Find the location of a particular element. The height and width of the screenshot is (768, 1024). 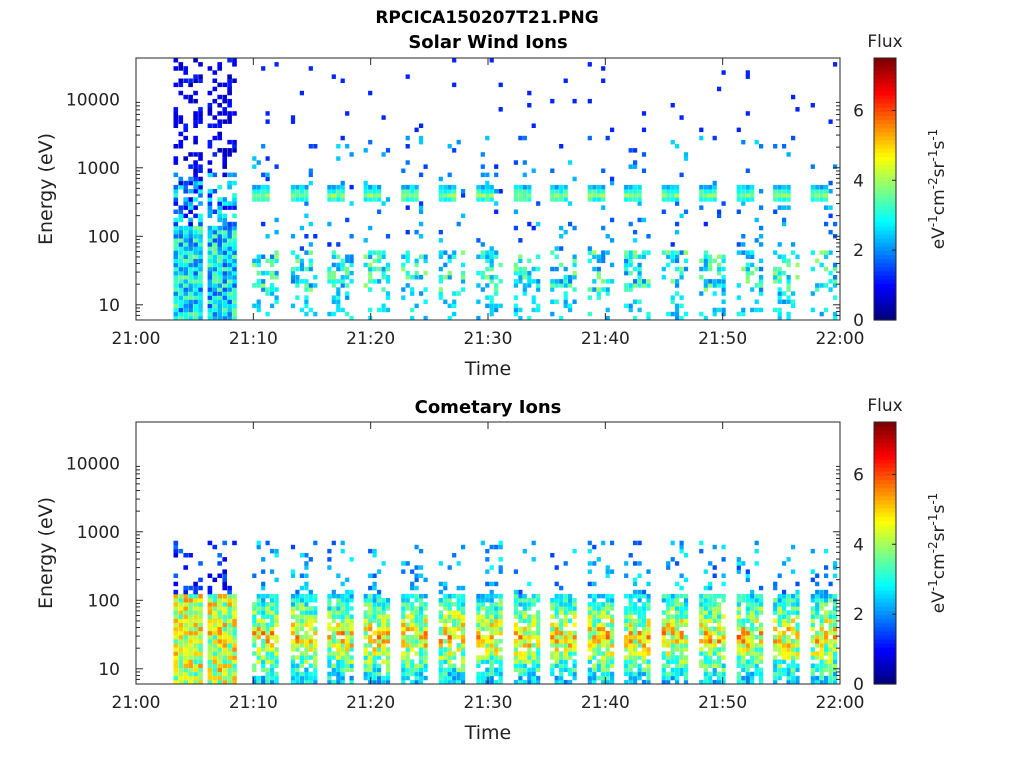

colorbar-tick-label: 6 is located at coordinates (858, 111).